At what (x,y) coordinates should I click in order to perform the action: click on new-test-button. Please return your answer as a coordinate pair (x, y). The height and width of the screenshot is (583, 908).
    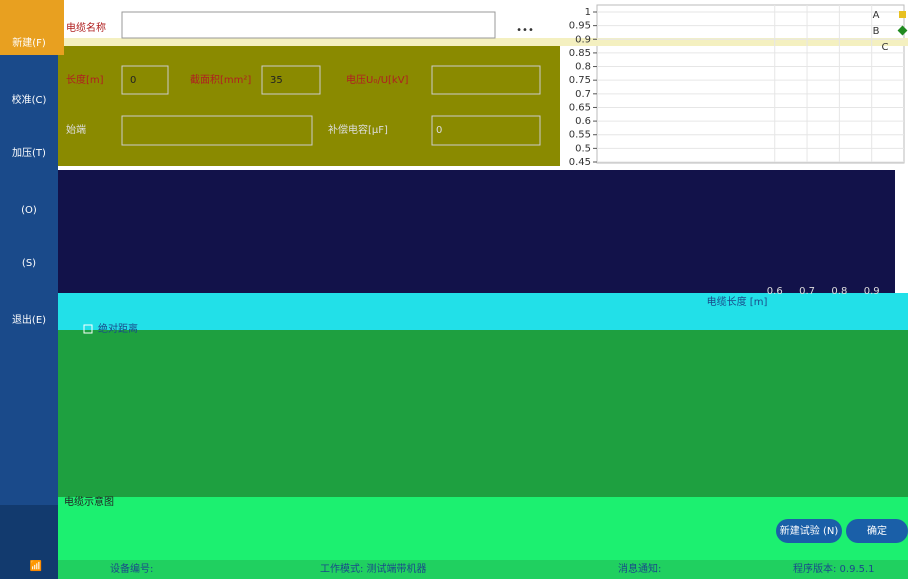
    Looking at the image, I should click on (809, 531).